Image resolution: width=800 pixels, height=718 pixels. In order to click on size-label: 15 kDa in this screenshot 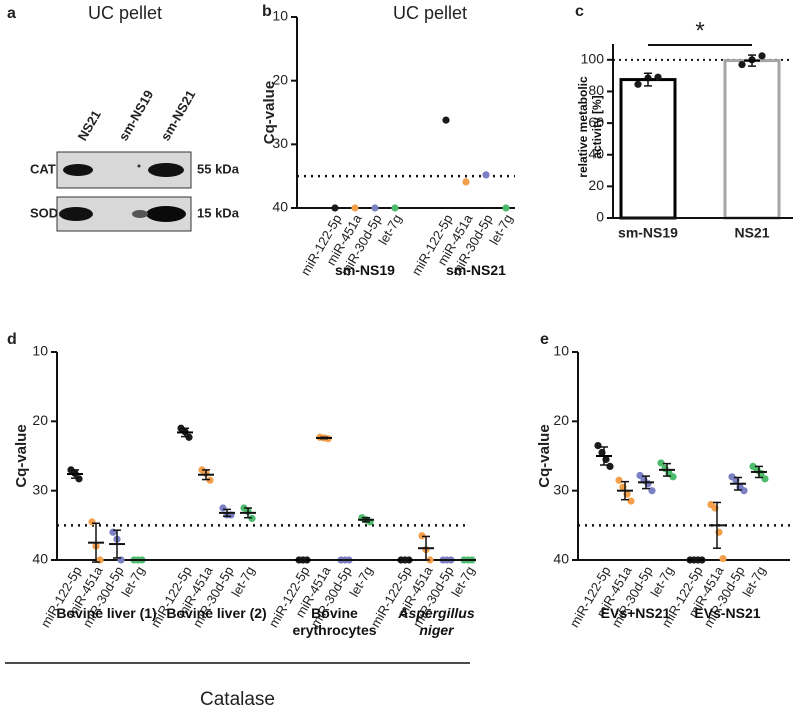, I will do `click(218, 212)`.